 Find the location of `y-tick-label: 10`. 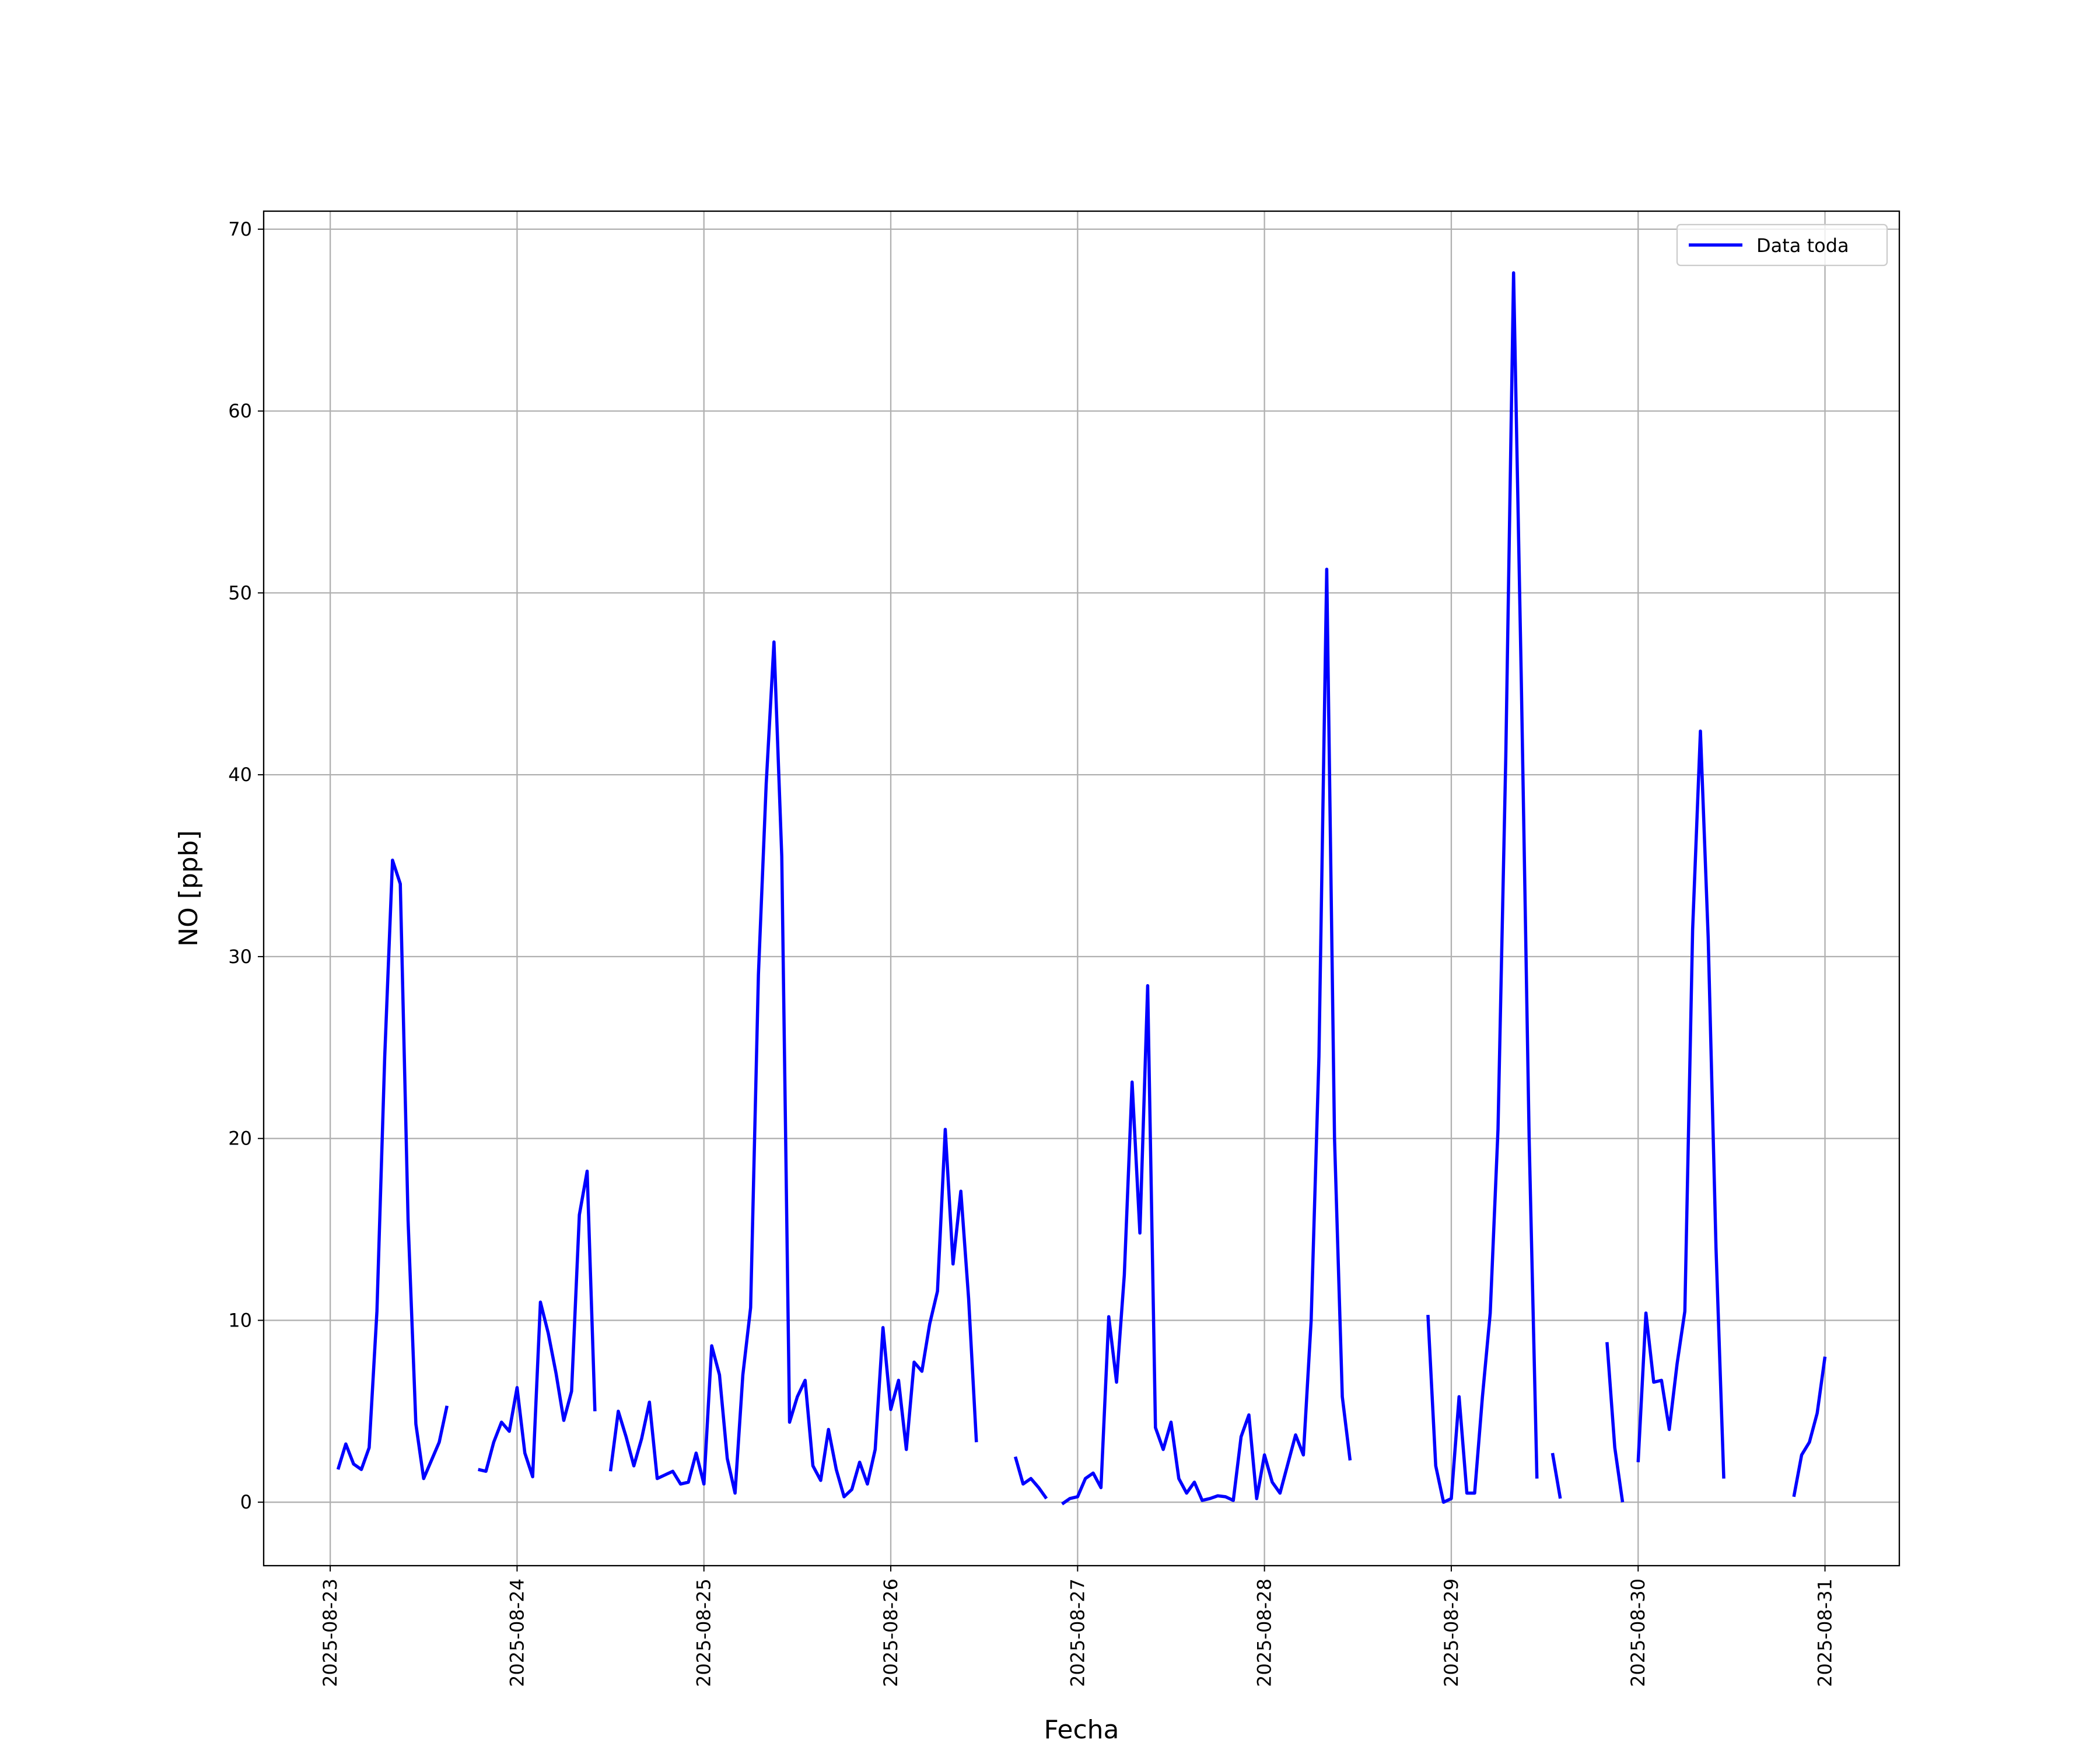

y-tick-label: 10 is located at coordinates (240, 1320).